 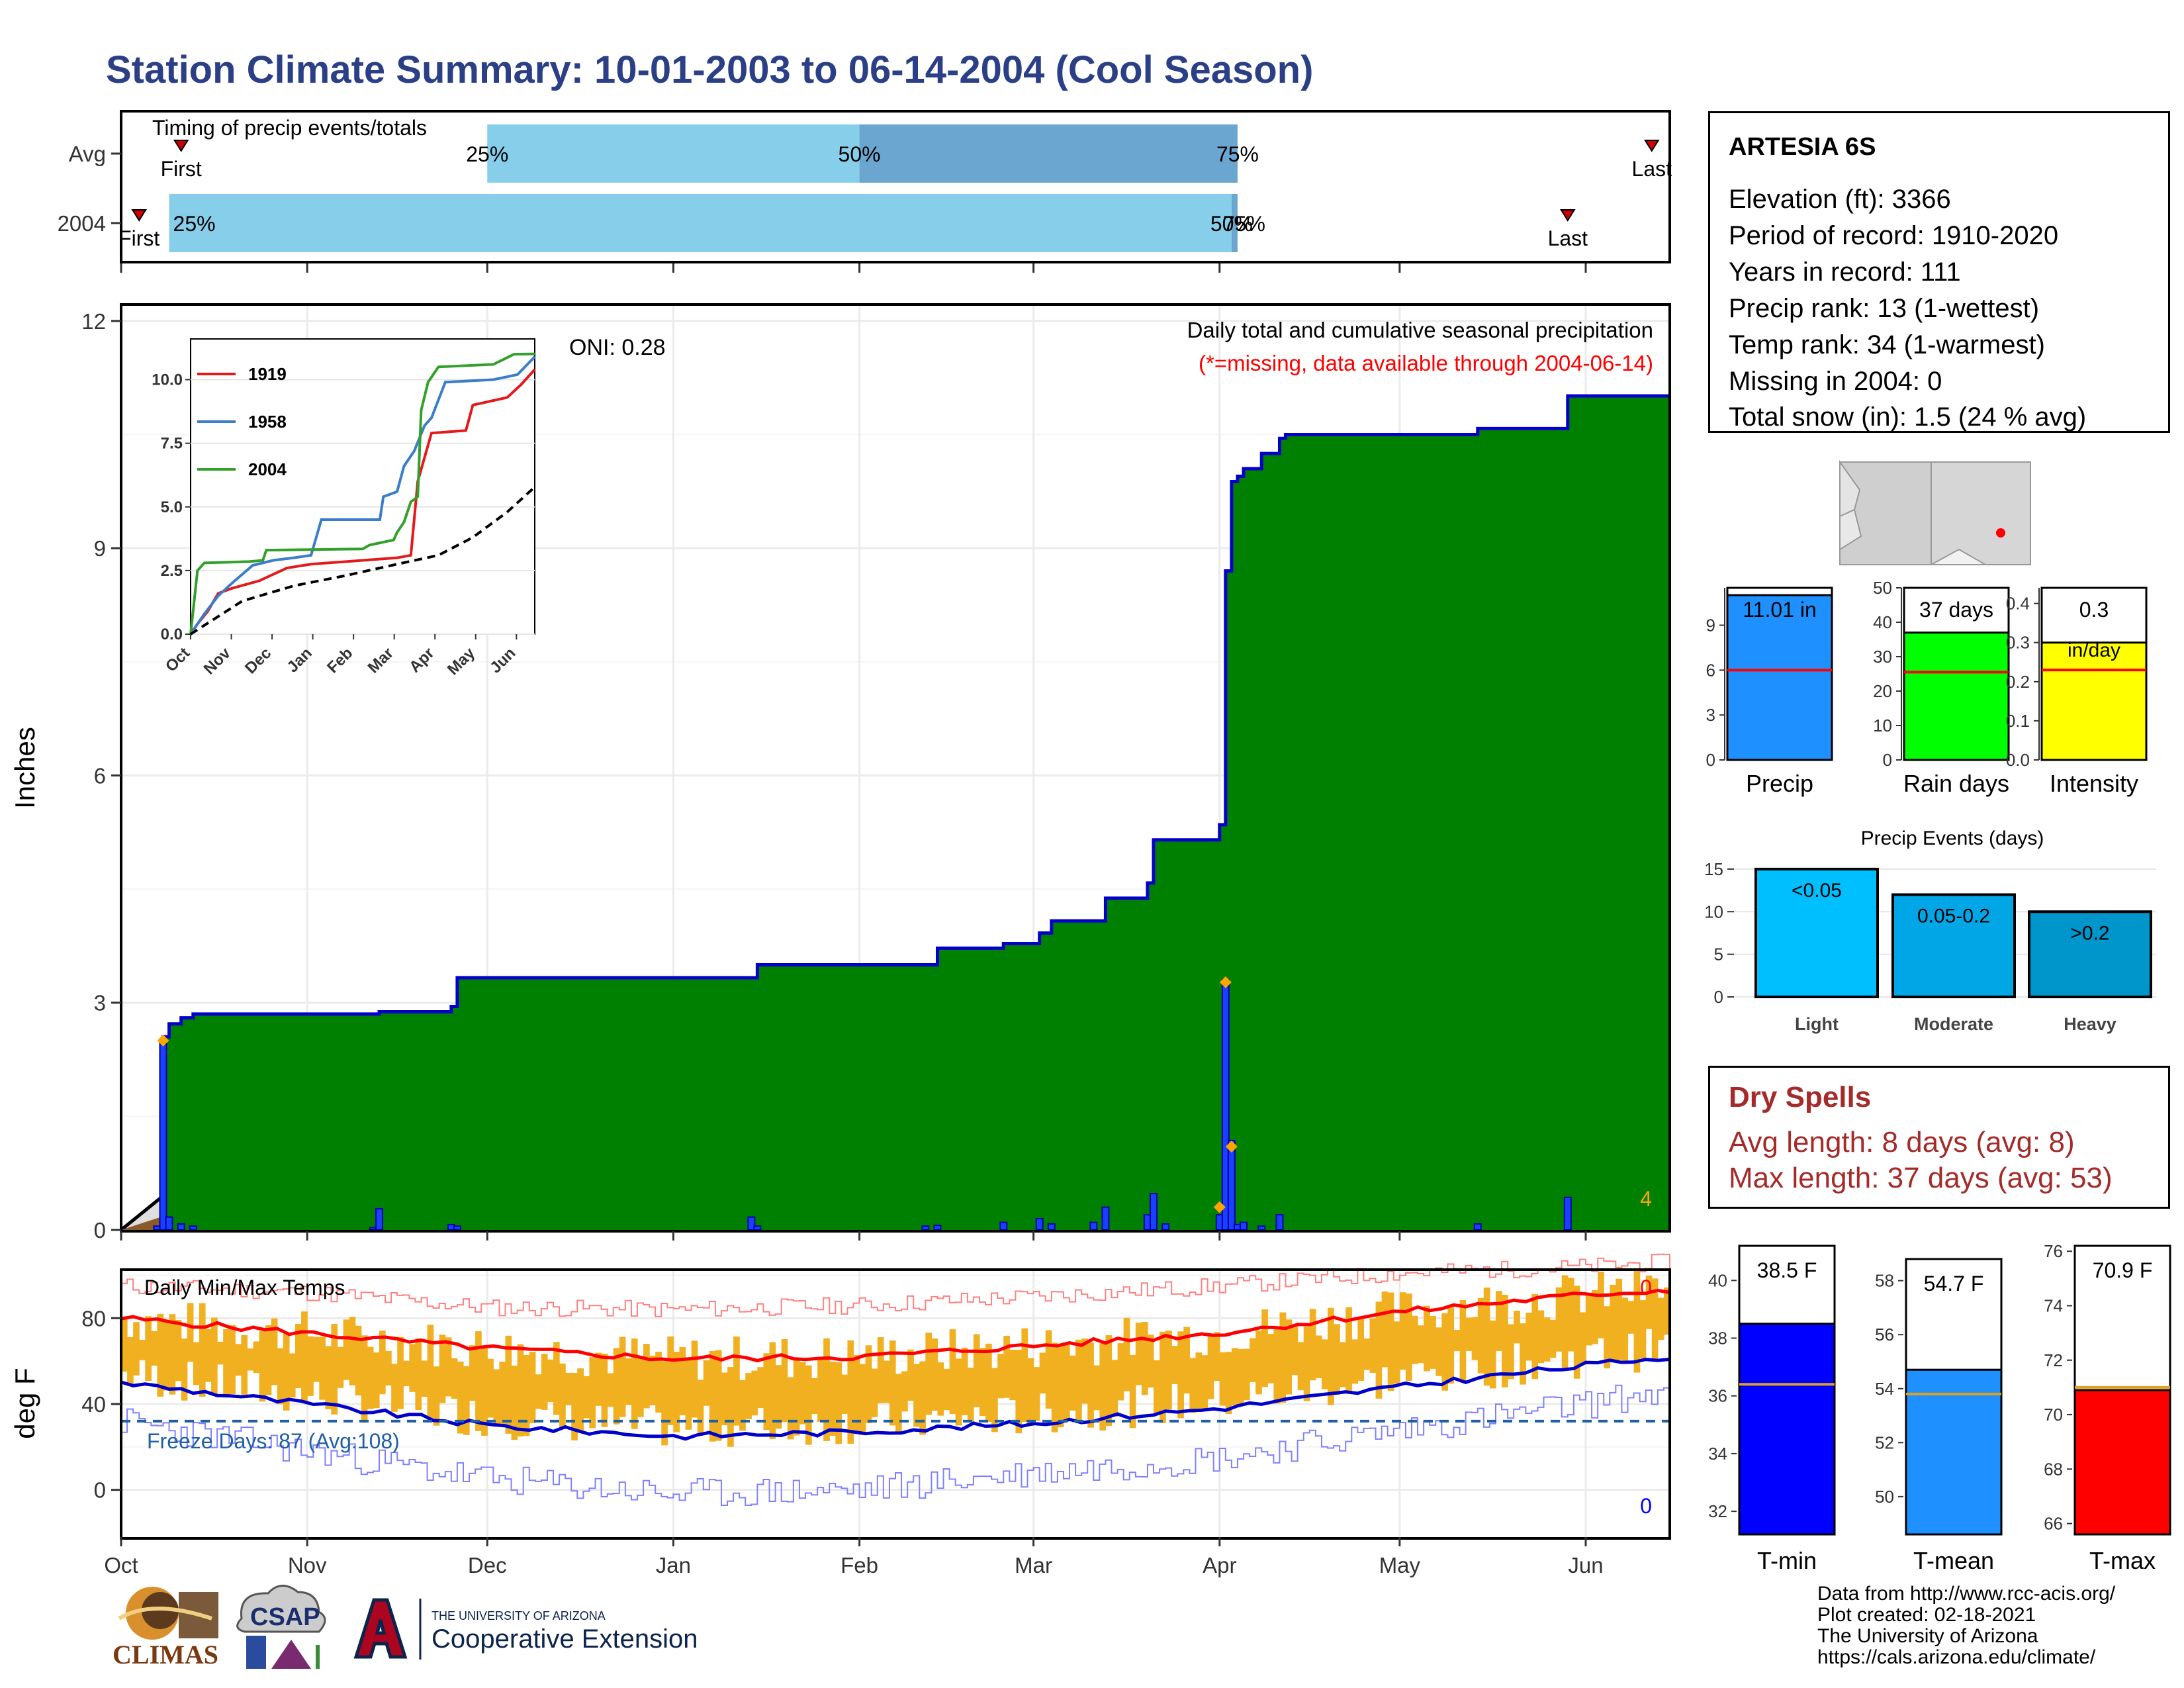 What do you see at coordinates (1935, 512) in the screenshot?
I see `station-map` at bounding box center [1935, 512].